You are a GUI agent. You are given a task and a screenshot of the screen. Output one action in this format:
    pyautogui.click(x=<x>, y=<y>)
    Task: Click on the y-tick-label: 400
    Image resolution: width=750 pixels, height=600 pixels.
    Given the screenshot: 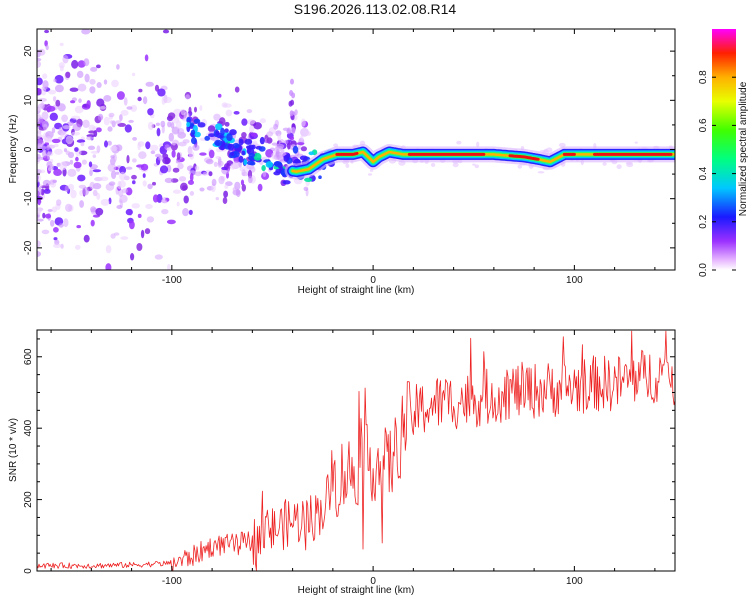 What is the action you would take?
    pyautogui.click(x=28, y=427)
    